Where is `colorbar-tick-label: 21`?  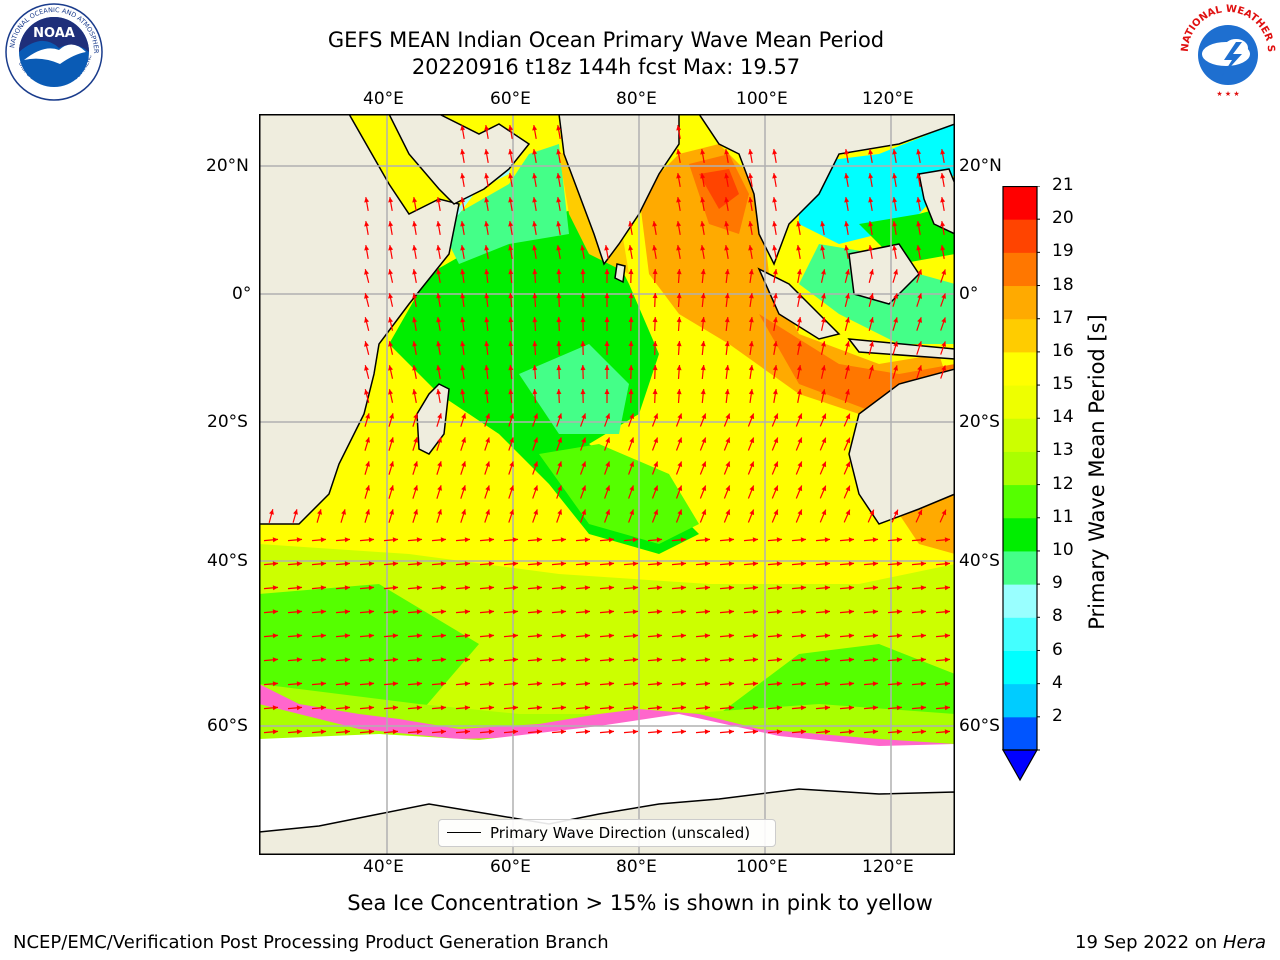
colorbar-tick-label: 21 is located at coordinates (1063, 185).